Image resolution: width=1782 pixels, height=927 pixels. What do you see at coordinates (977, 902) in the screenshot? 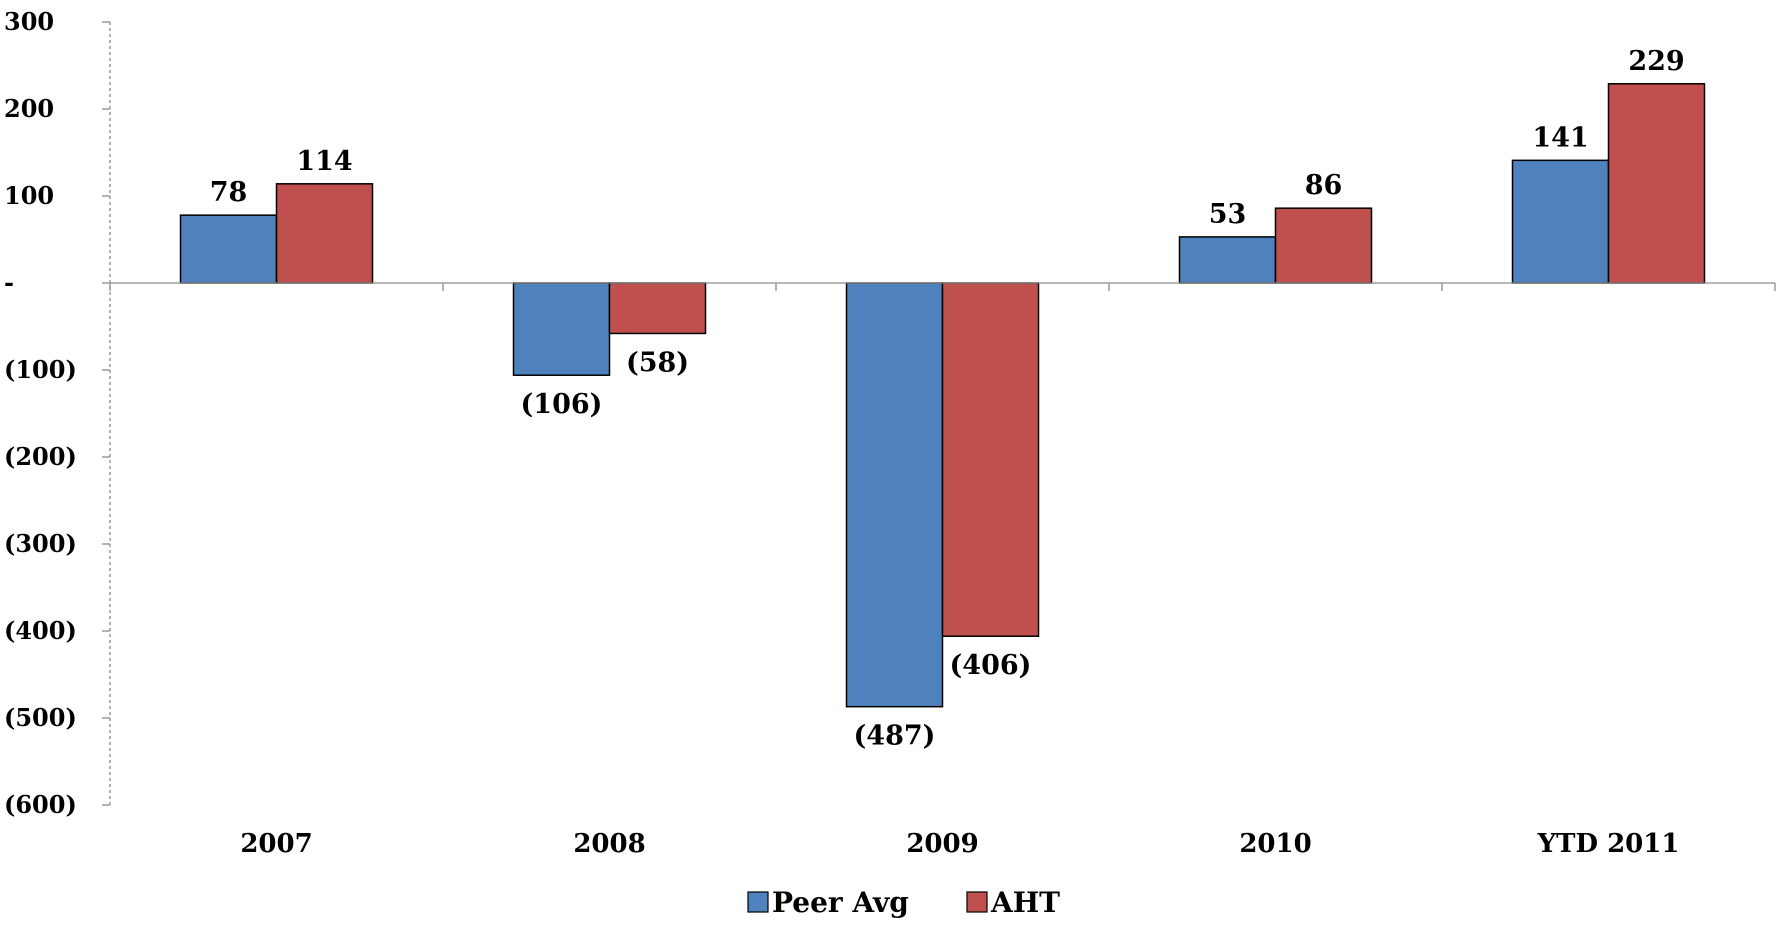
I see `legend-swatch-aht` at bounding box center [977, 902].